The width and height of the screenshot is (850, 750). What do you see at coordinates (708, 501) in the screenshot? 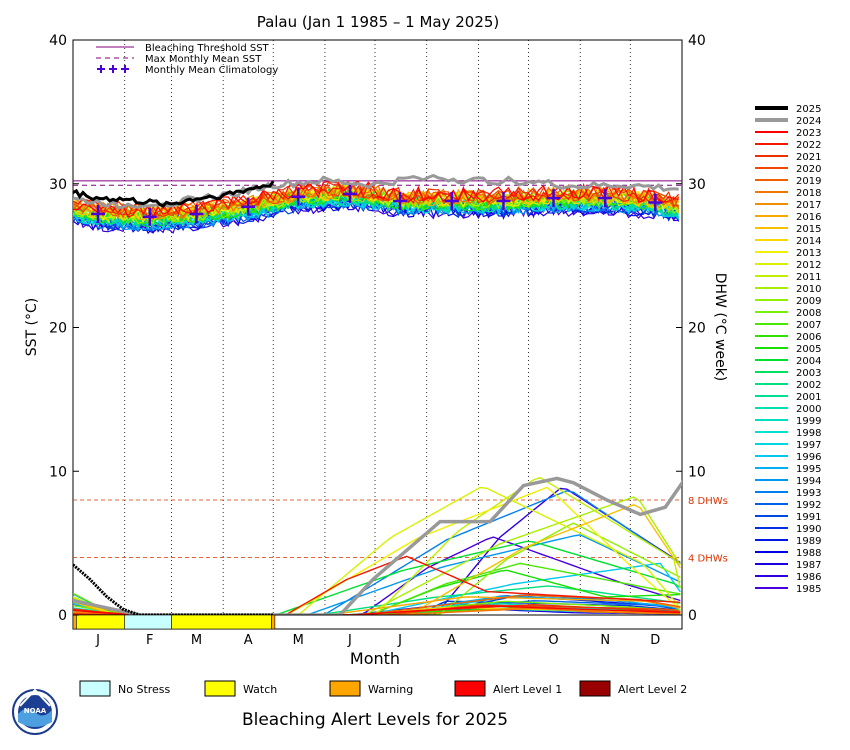
I see `dhw-reference-label: 8 DHWs` at bounding box center [708, 501].